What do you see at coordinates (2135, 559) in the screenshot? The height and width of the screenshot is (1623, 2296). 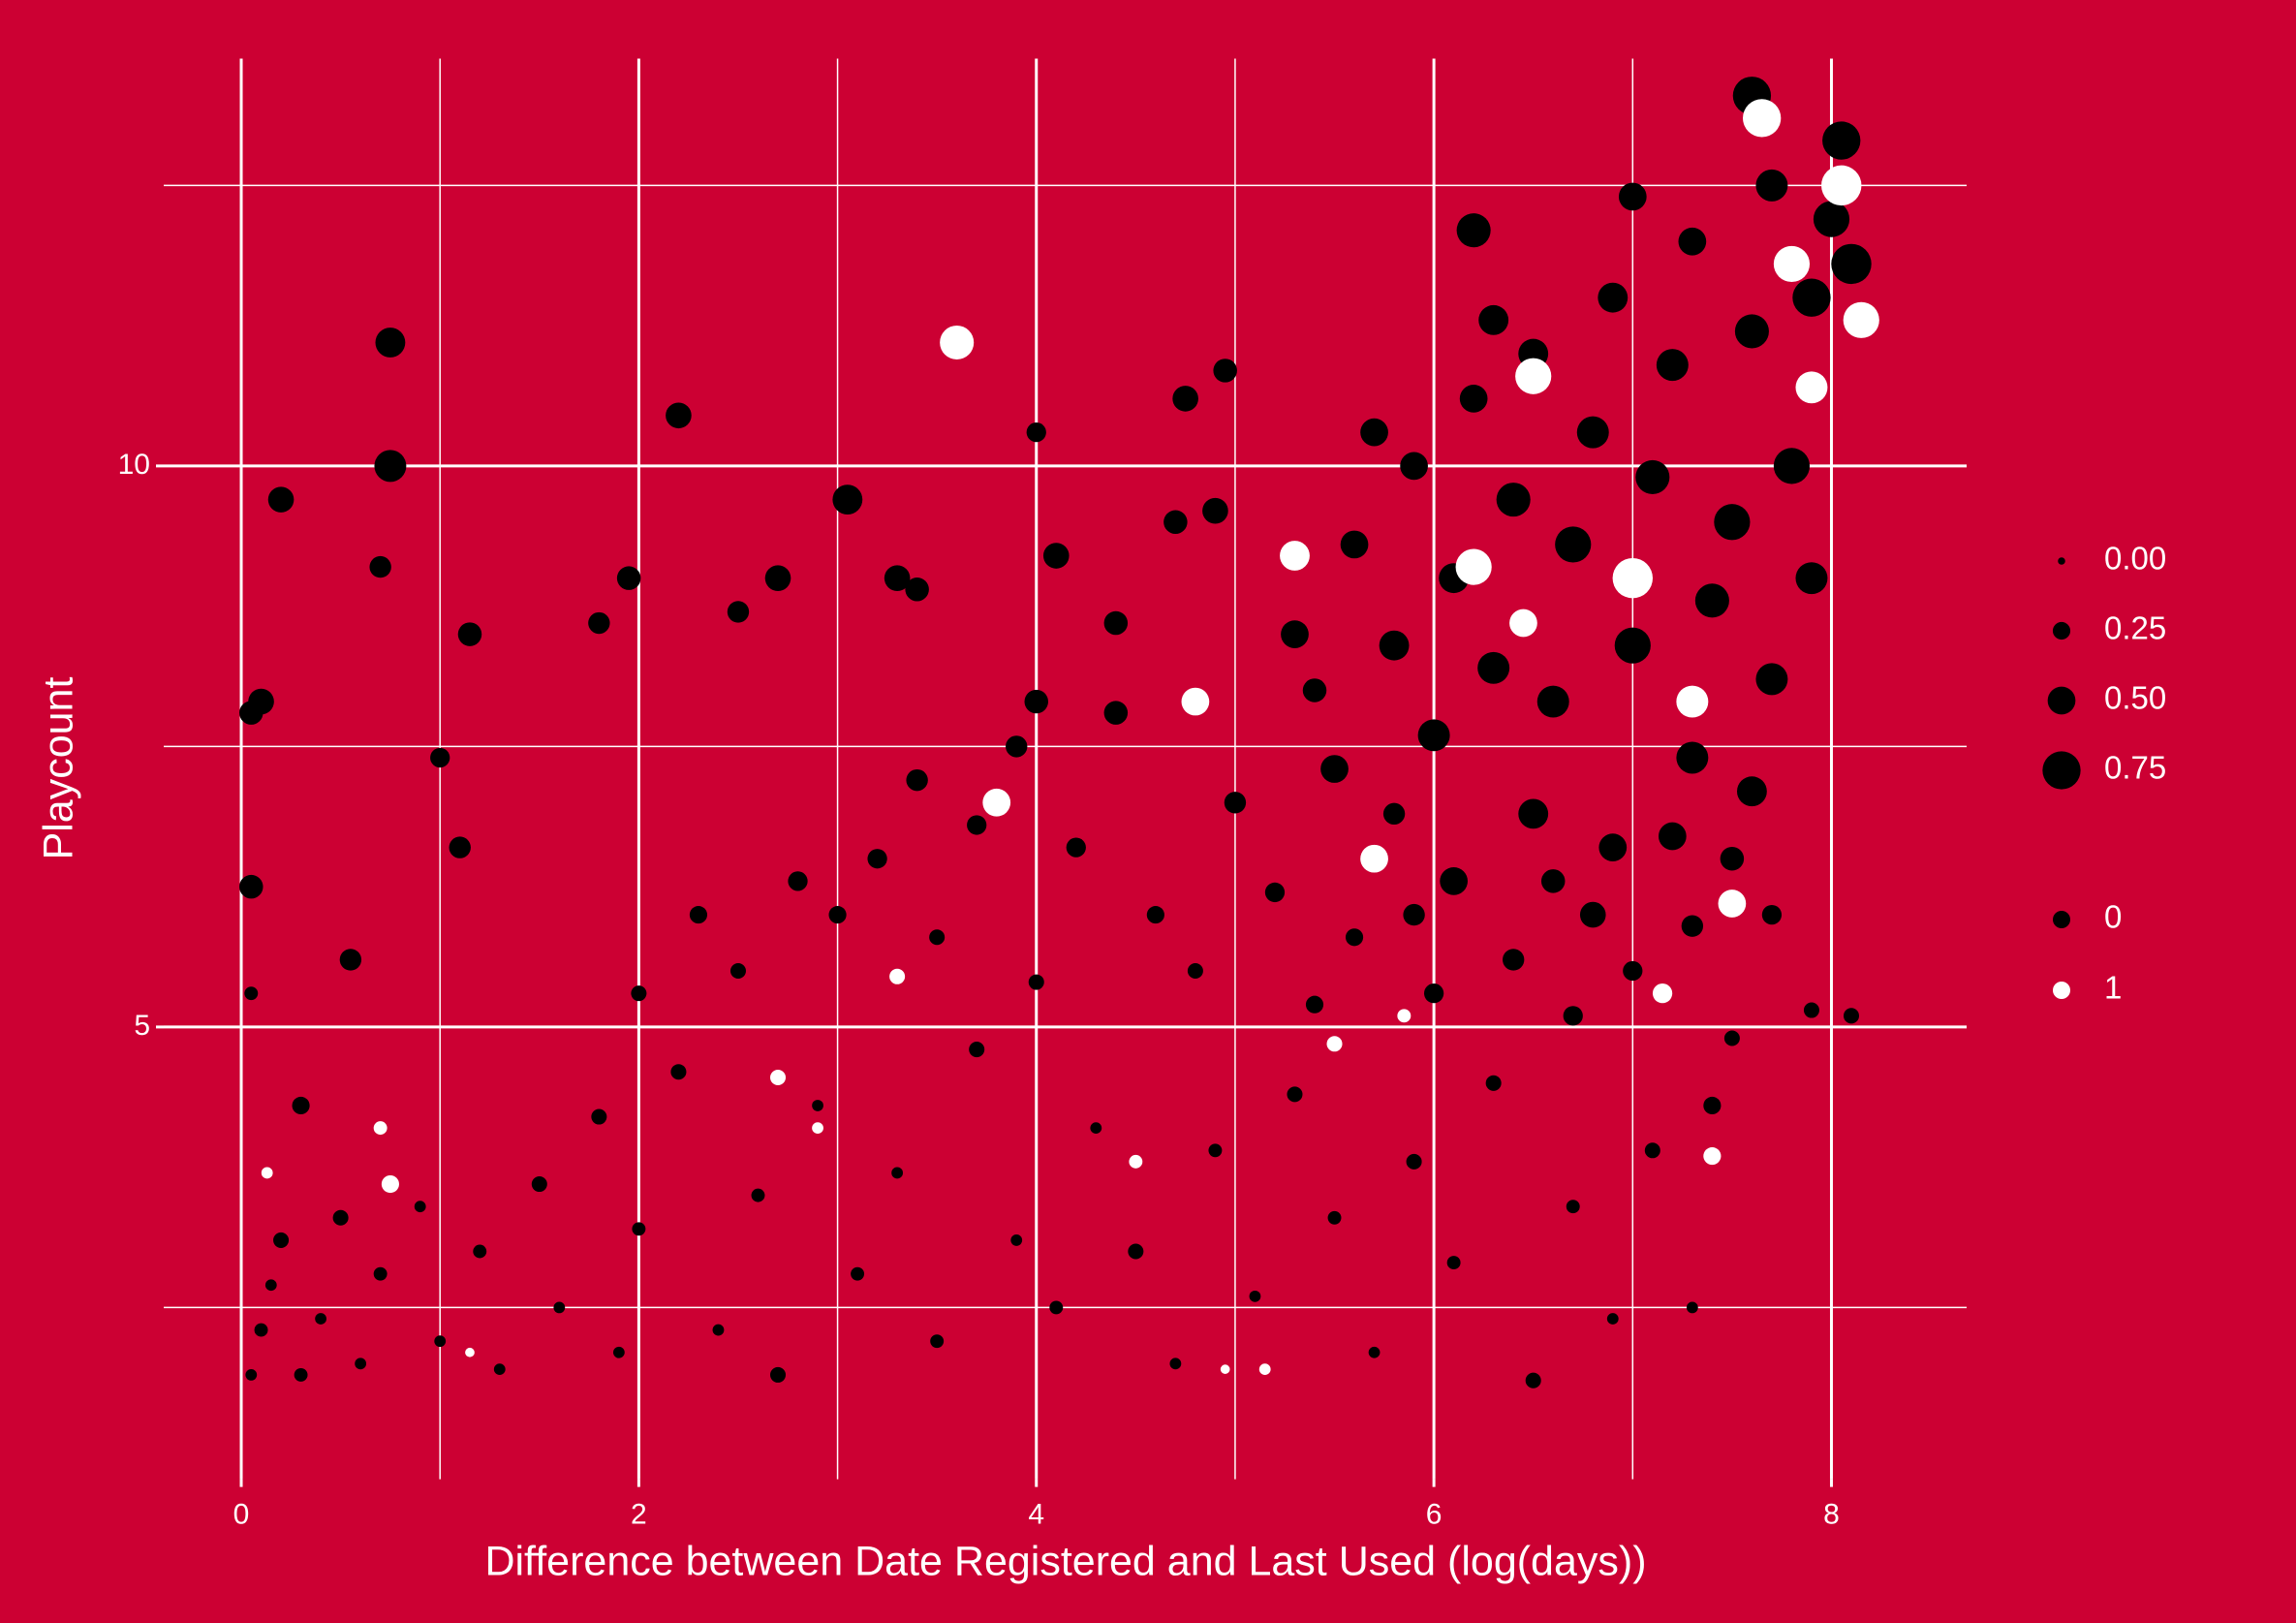 I see `size-legend-label: 0.00` at bounding box center [2135, 559].